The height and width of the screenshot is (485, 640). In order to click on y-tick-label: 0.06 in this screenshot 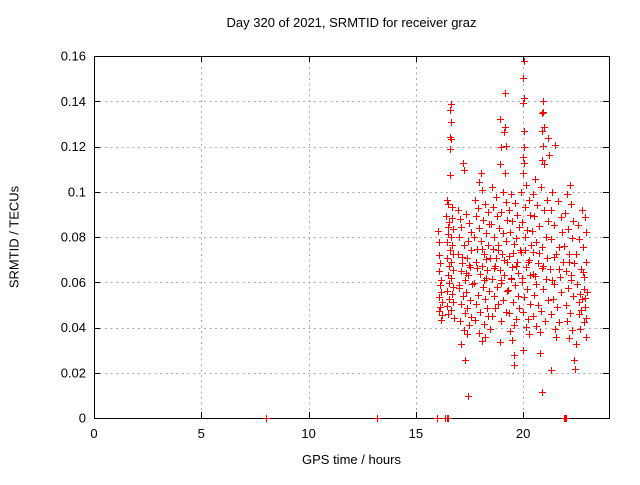, I will do `click(73, 282)`.